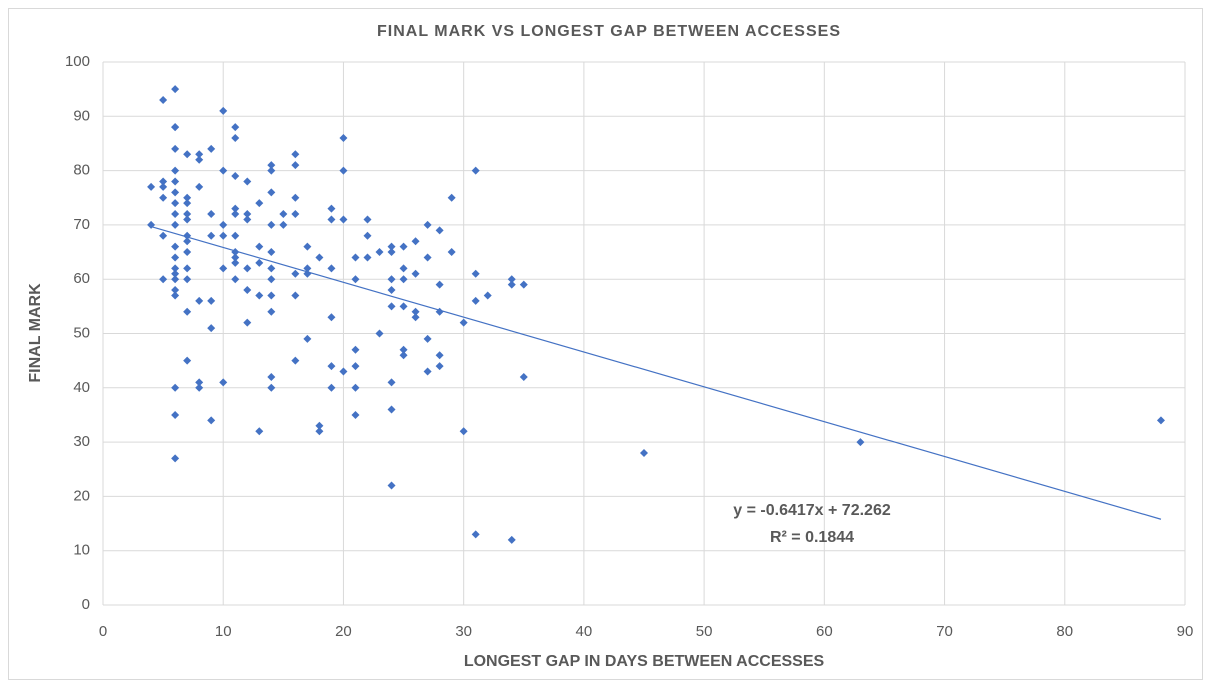 The image size is (1211, 693). Describe the element at coordinates (644, 661) in the screenshot. I see `x-axis-title: LONGEST GAP IN DAYS BETWEEN ACCESSES` at that location.